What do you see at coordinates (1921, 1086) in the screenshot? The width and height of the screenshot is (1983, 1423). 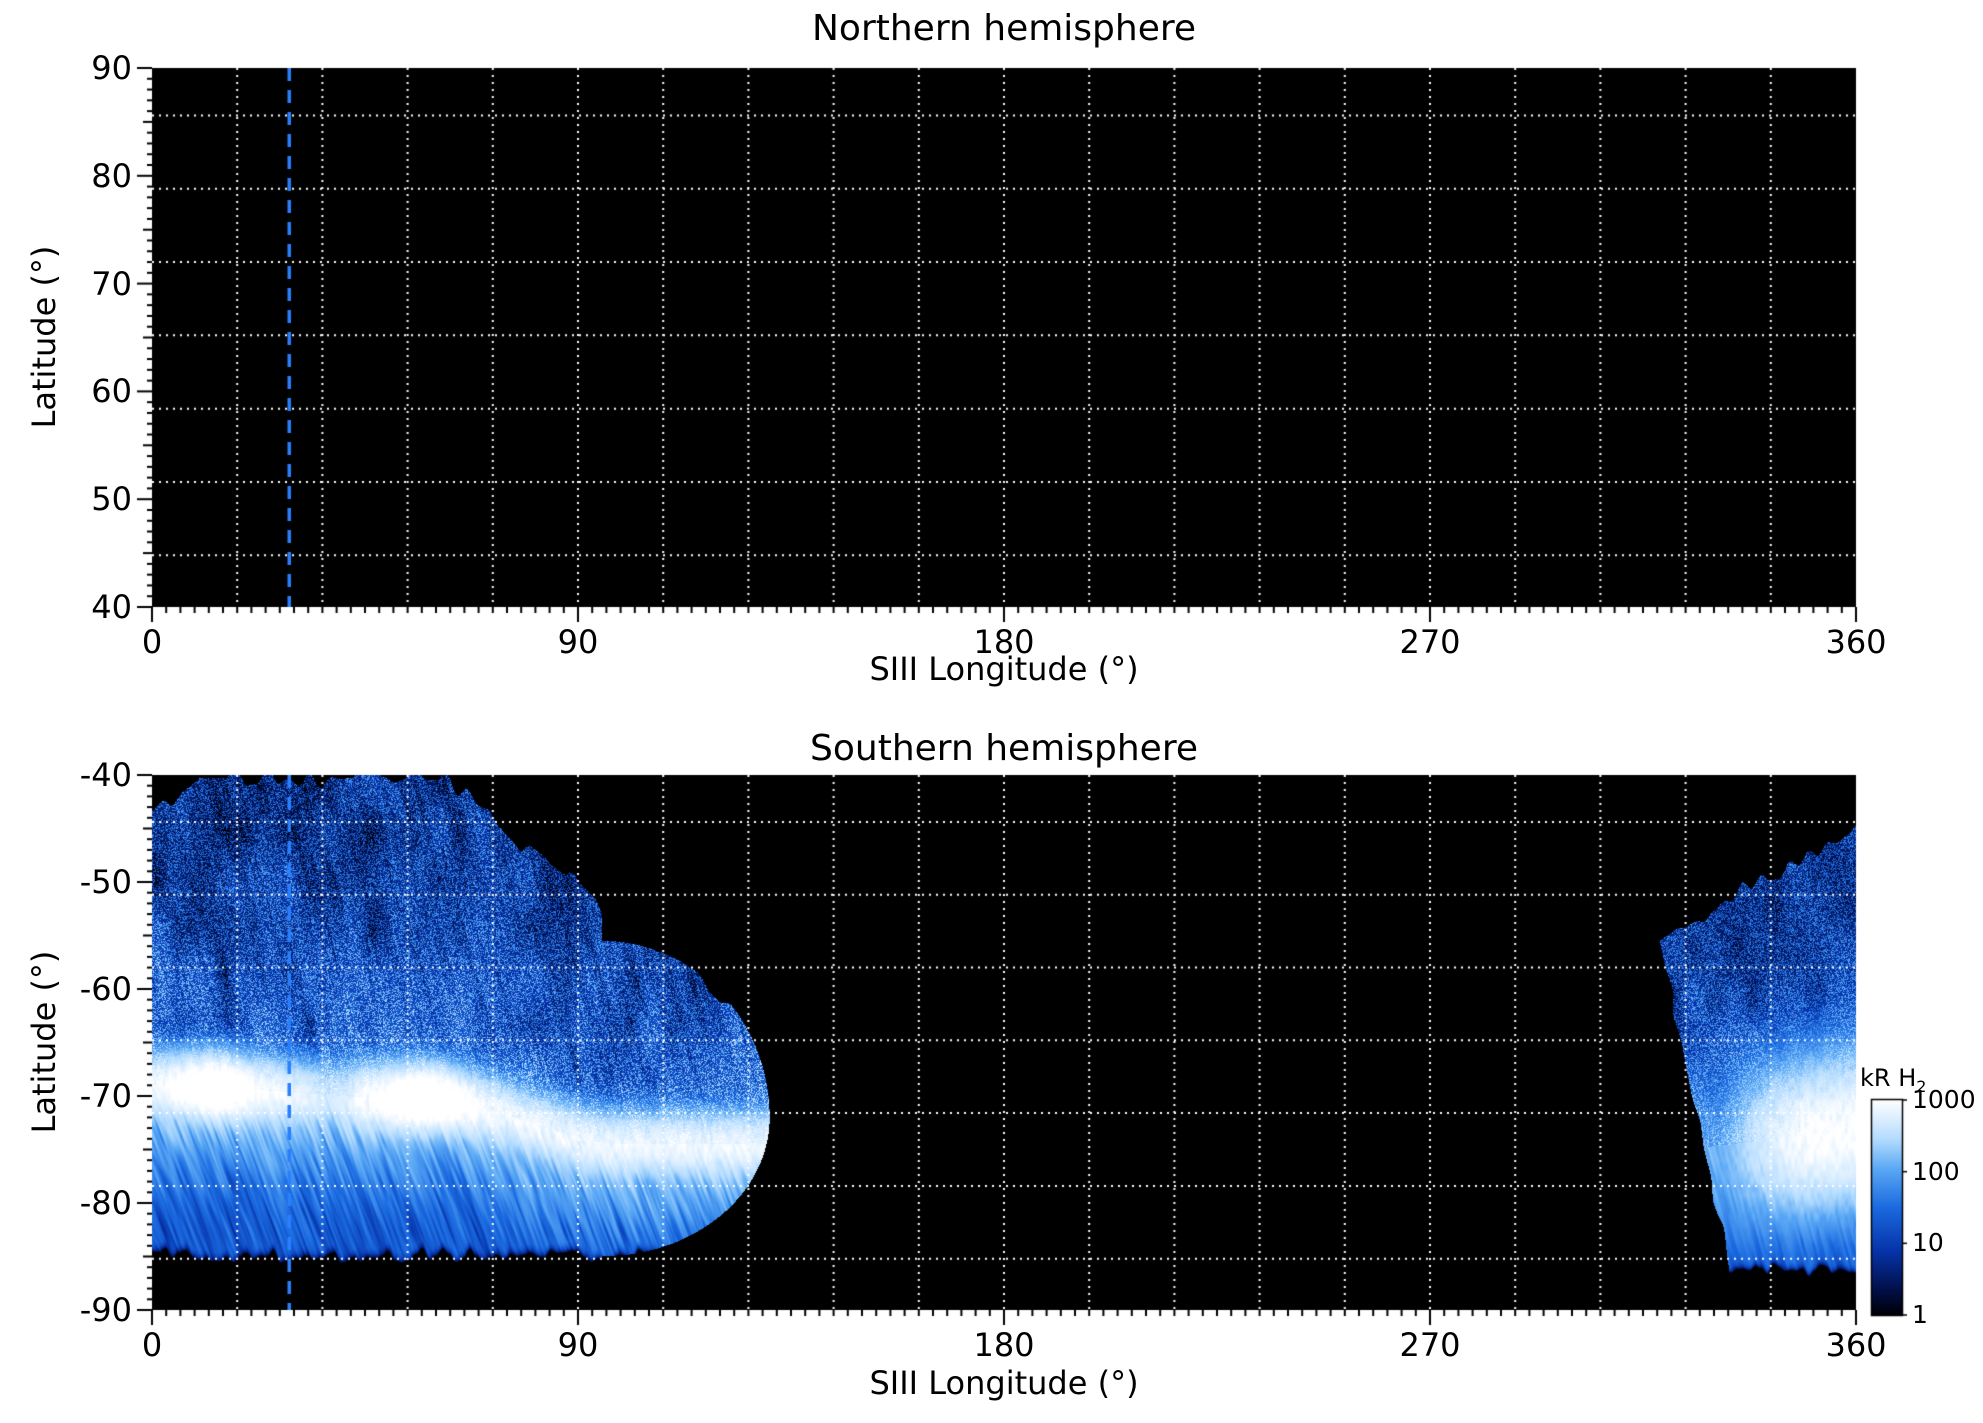 I see `colorbar-unit-subscript: 2` at bounding box center [1921, 1086].